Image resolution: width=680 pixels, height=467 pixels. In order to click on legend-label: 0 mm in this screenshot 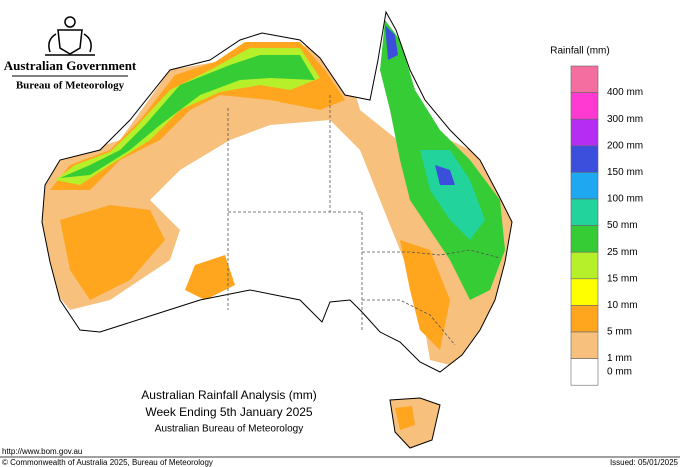, I will do `click(619, 372)`.